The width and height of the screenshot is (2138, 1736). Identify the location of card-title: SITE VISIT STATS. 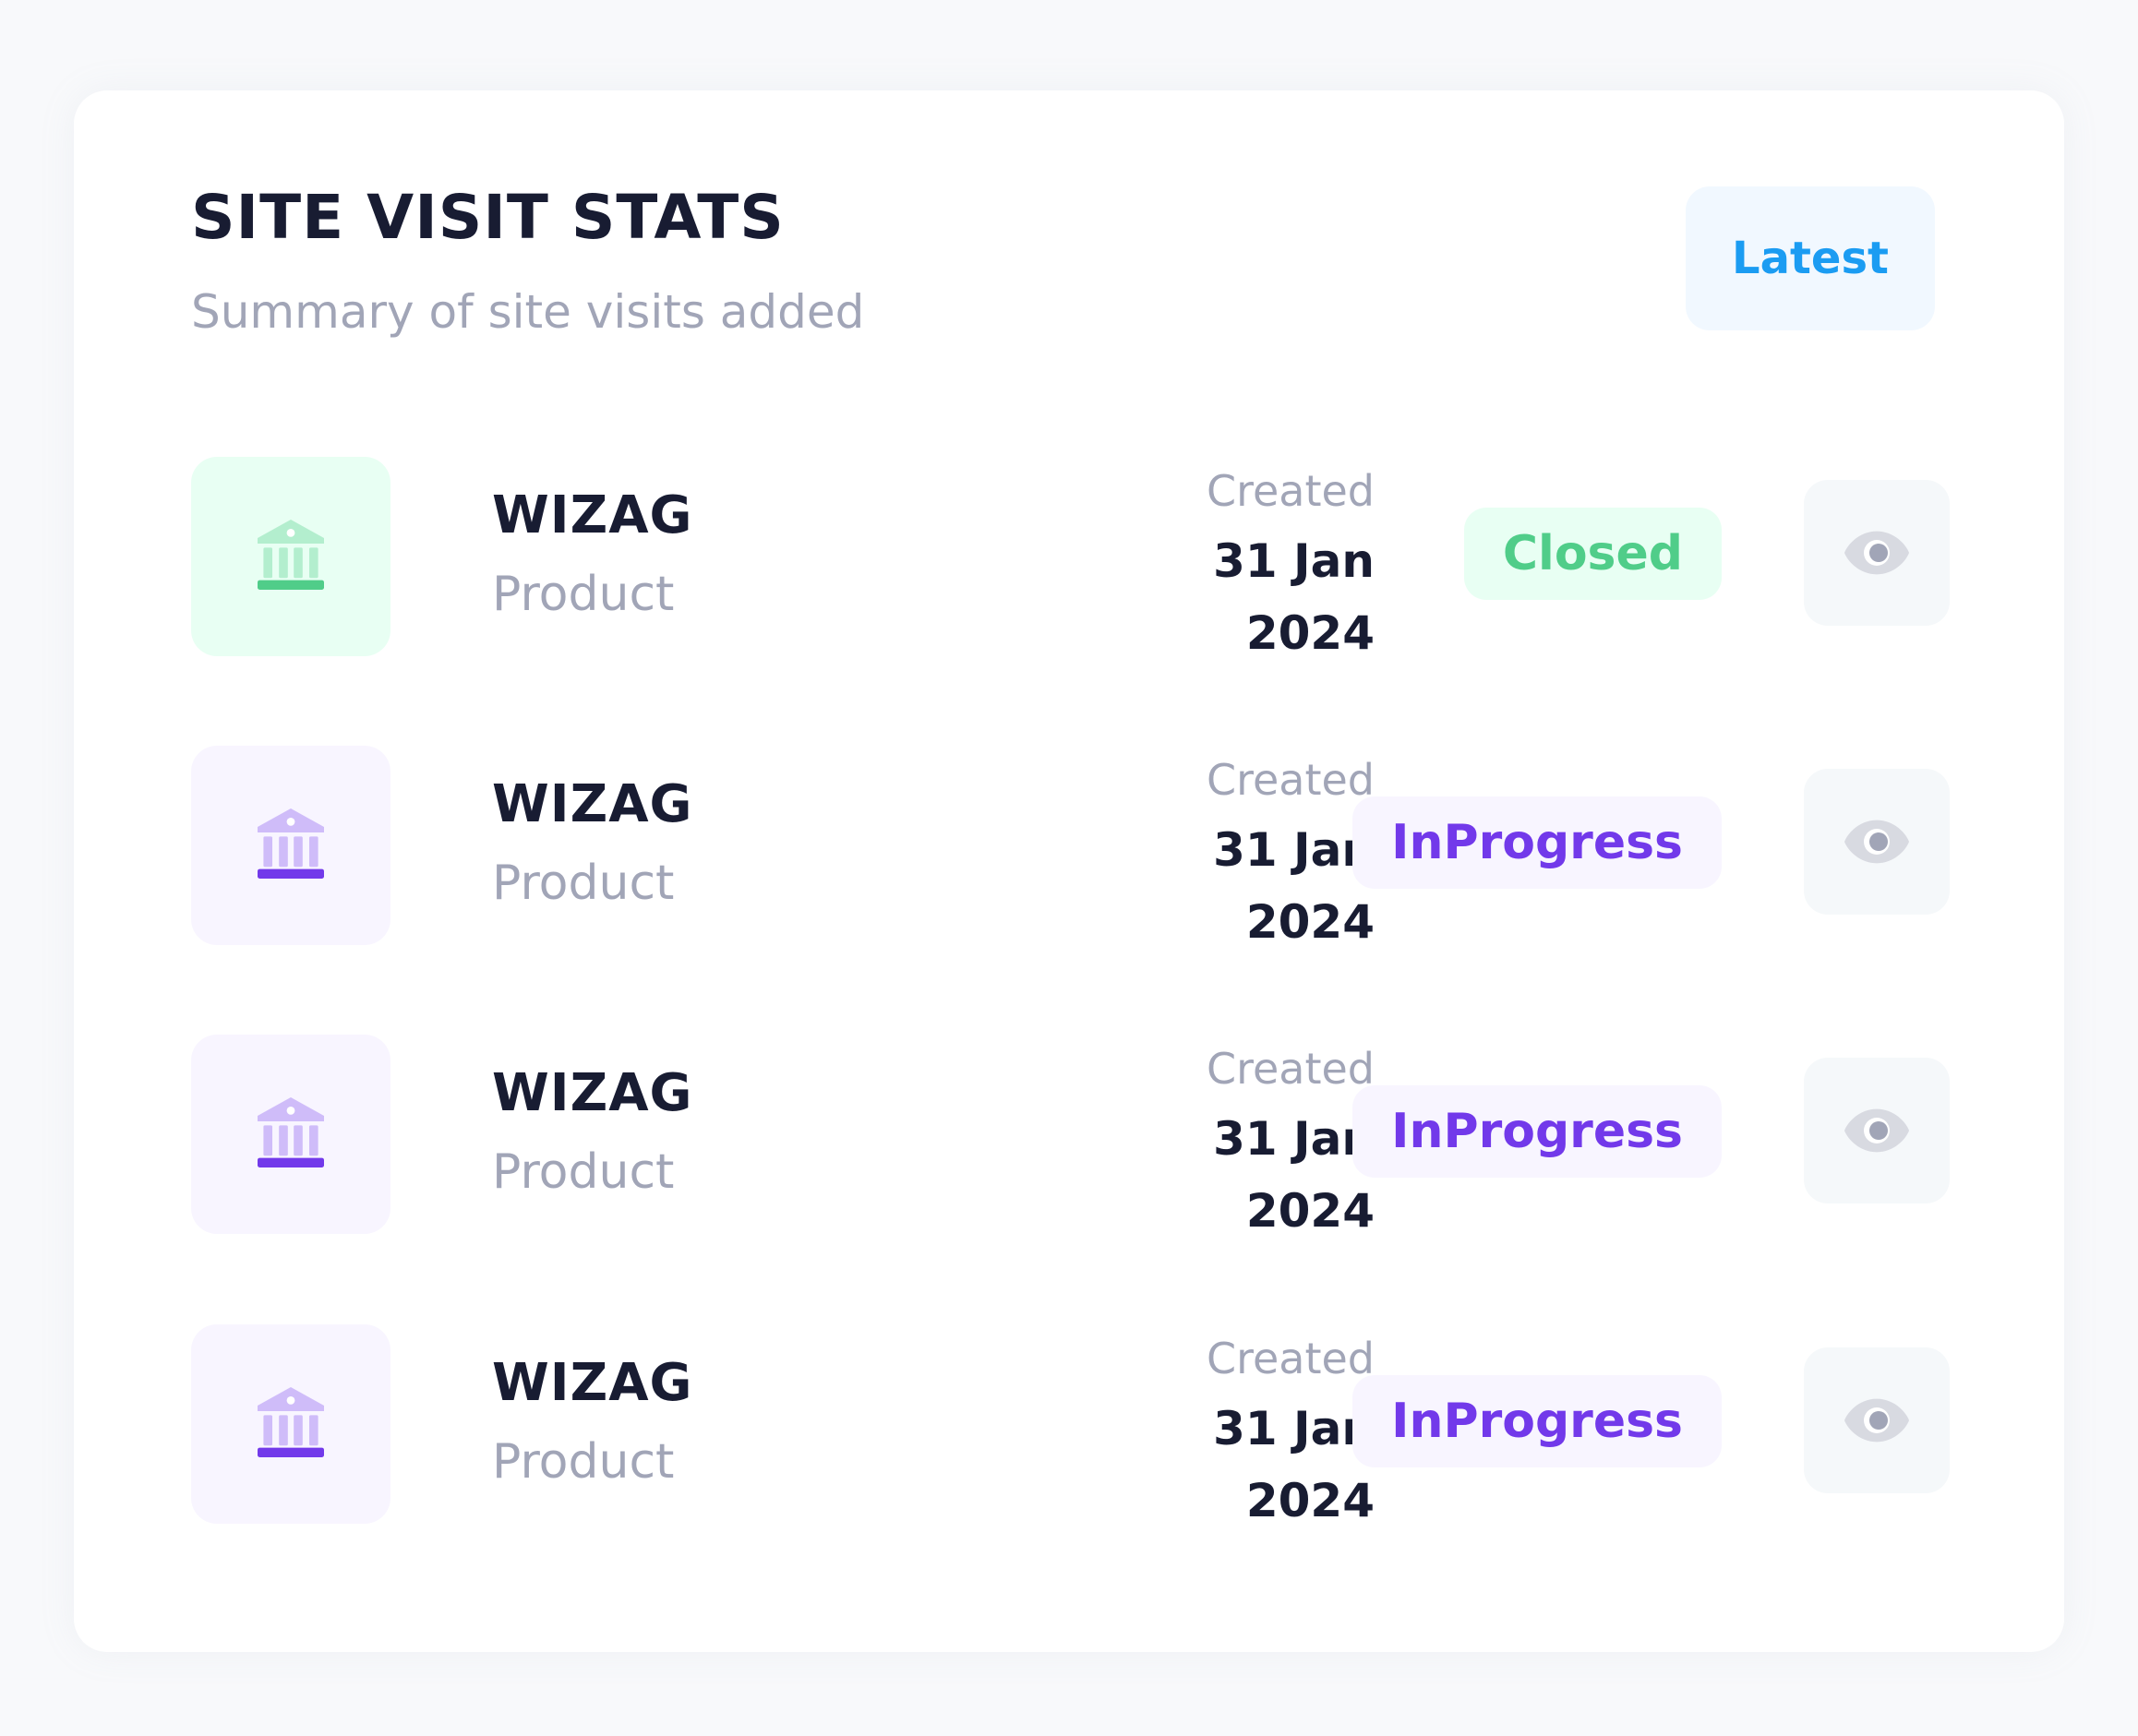
(488, 218).